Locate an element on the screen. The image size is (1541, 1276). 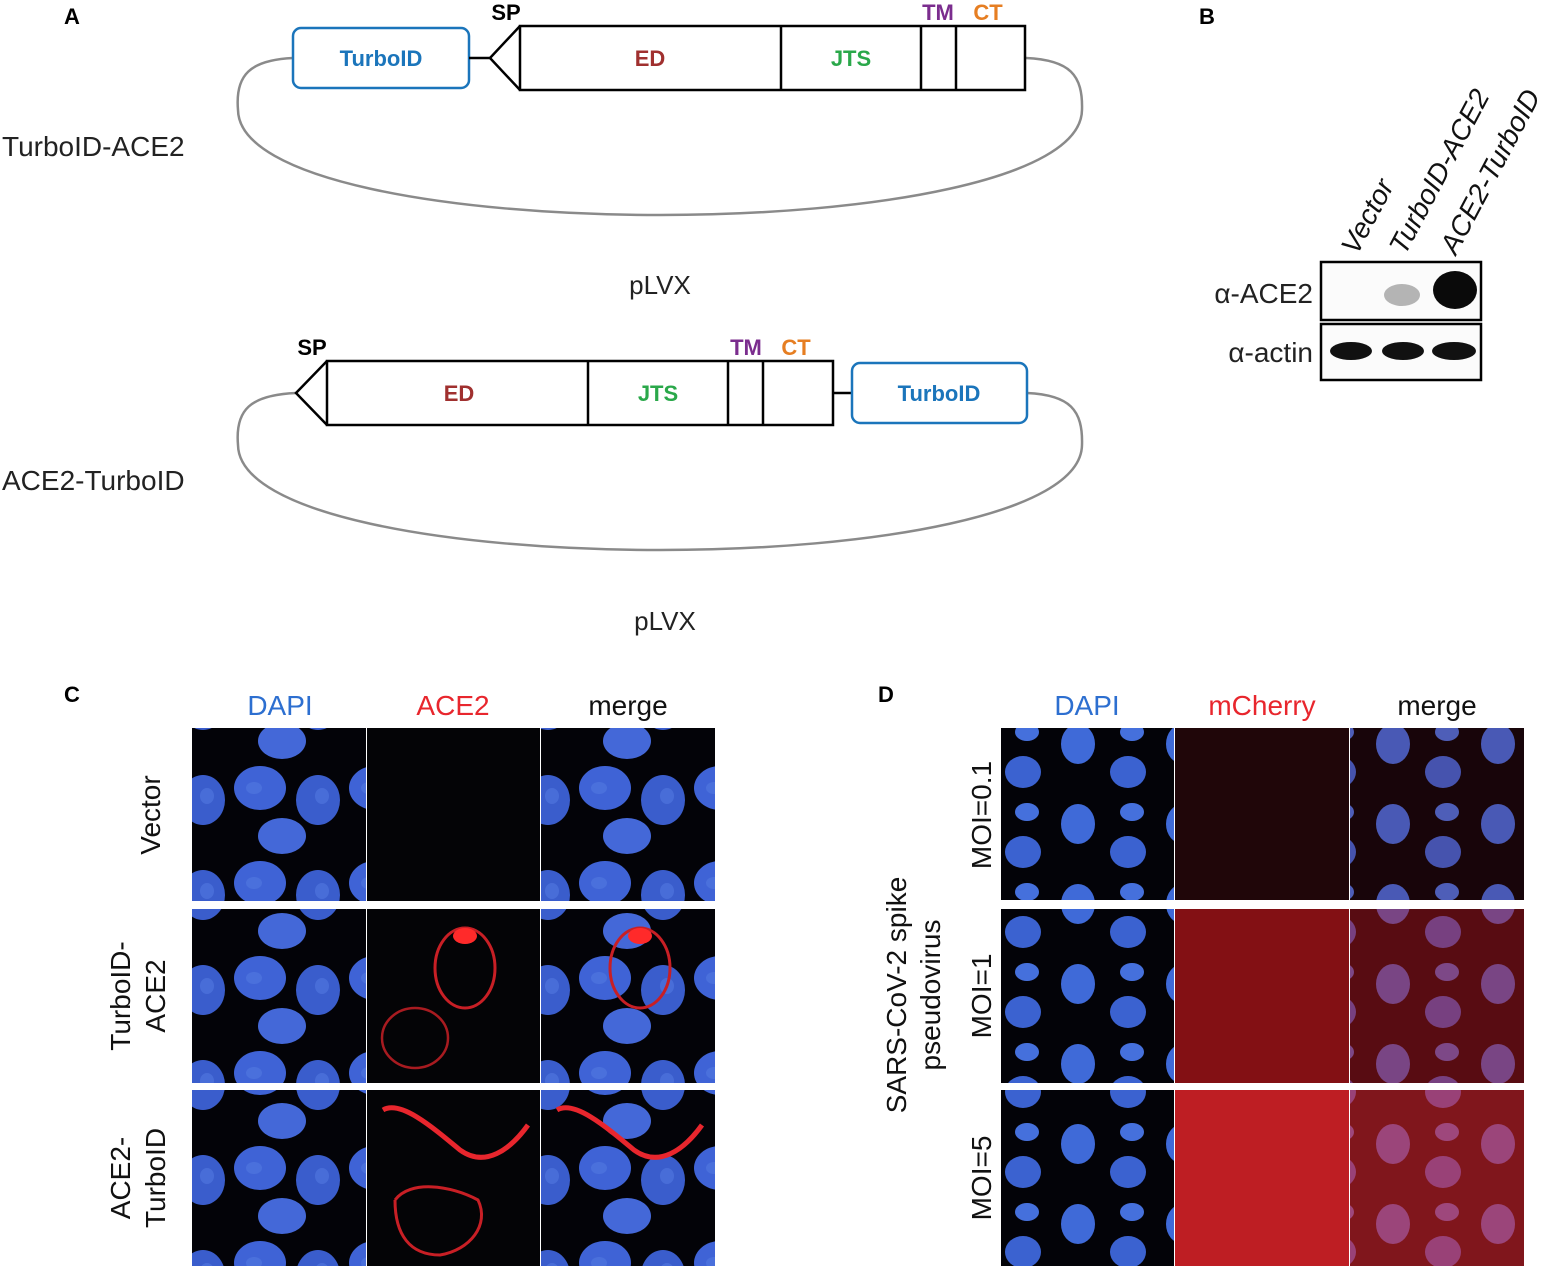
c-row-label-ace2-turboid-line1: ACE2- is located at coordinates (120, 1178).